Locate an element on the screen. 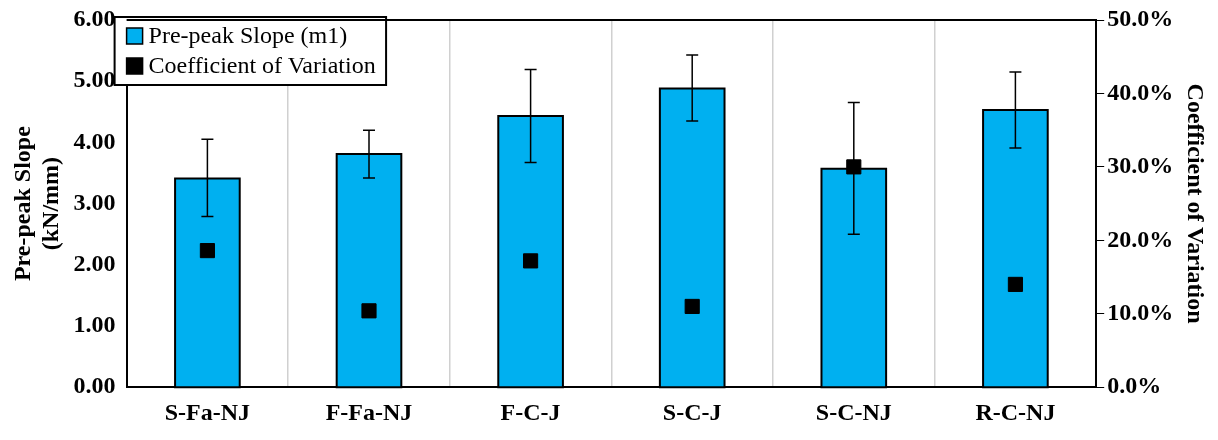 This screenshot has width=1218, height=440. y-tick-label: 0.00 is located at coordinates (94, 385).